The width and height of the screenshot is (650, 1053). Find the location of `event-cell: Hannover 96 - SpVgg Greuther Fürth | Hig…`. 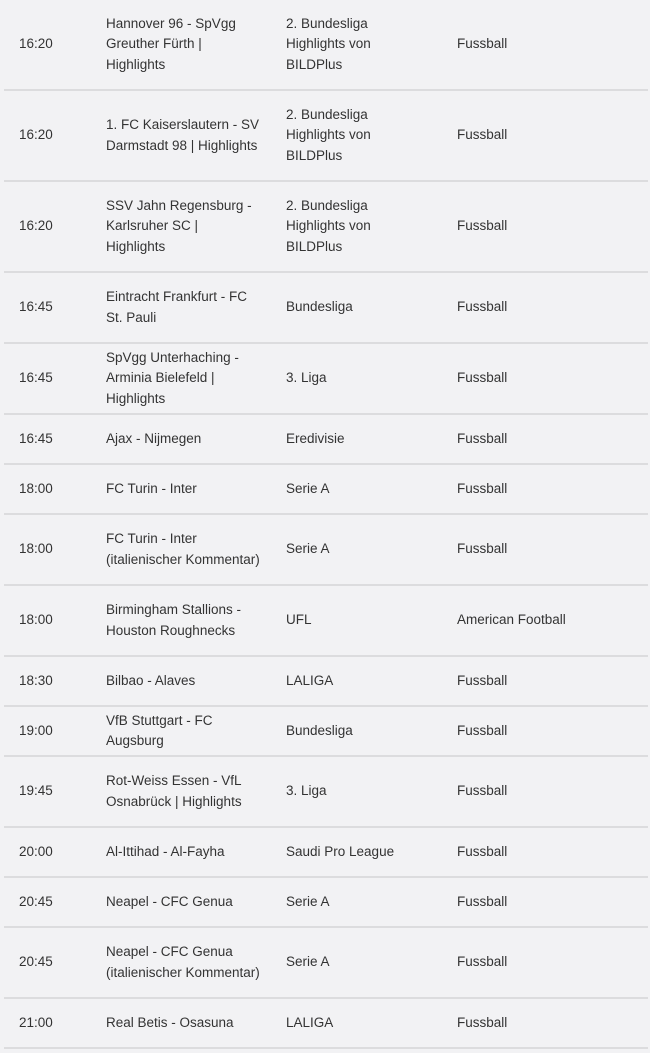

event-cell: Hannover 96 - SpVgg Greuther Fürth | Hig… is located at coordinates (171, 43).